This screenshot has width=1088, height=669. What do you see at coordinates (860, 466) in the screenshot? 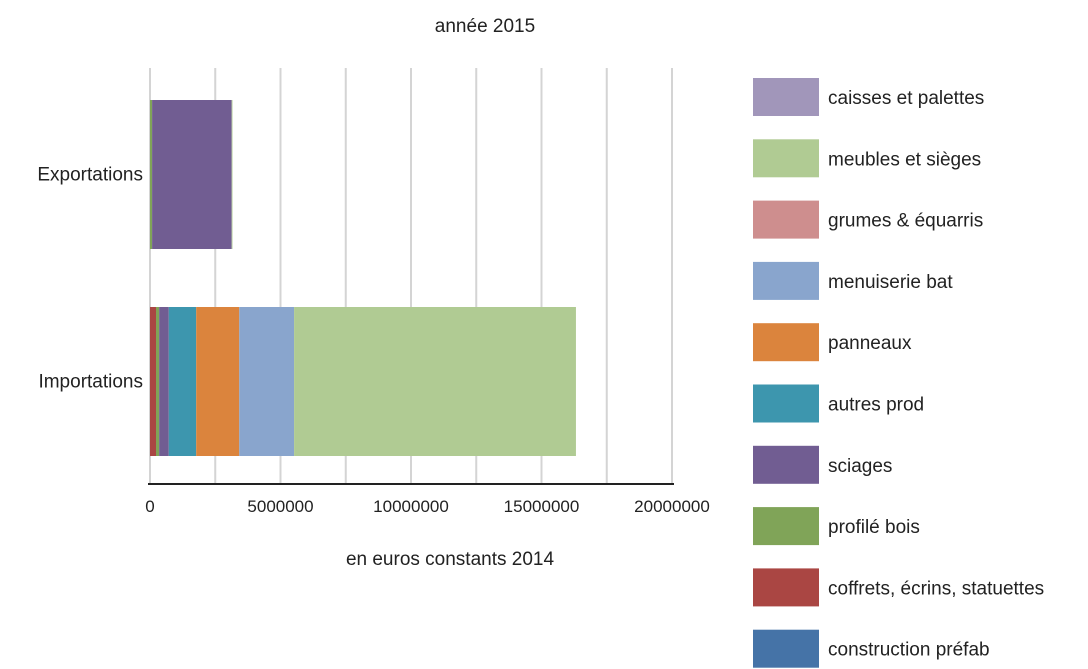
I see `legend-label: sciages` at bounding box center [860, 466].